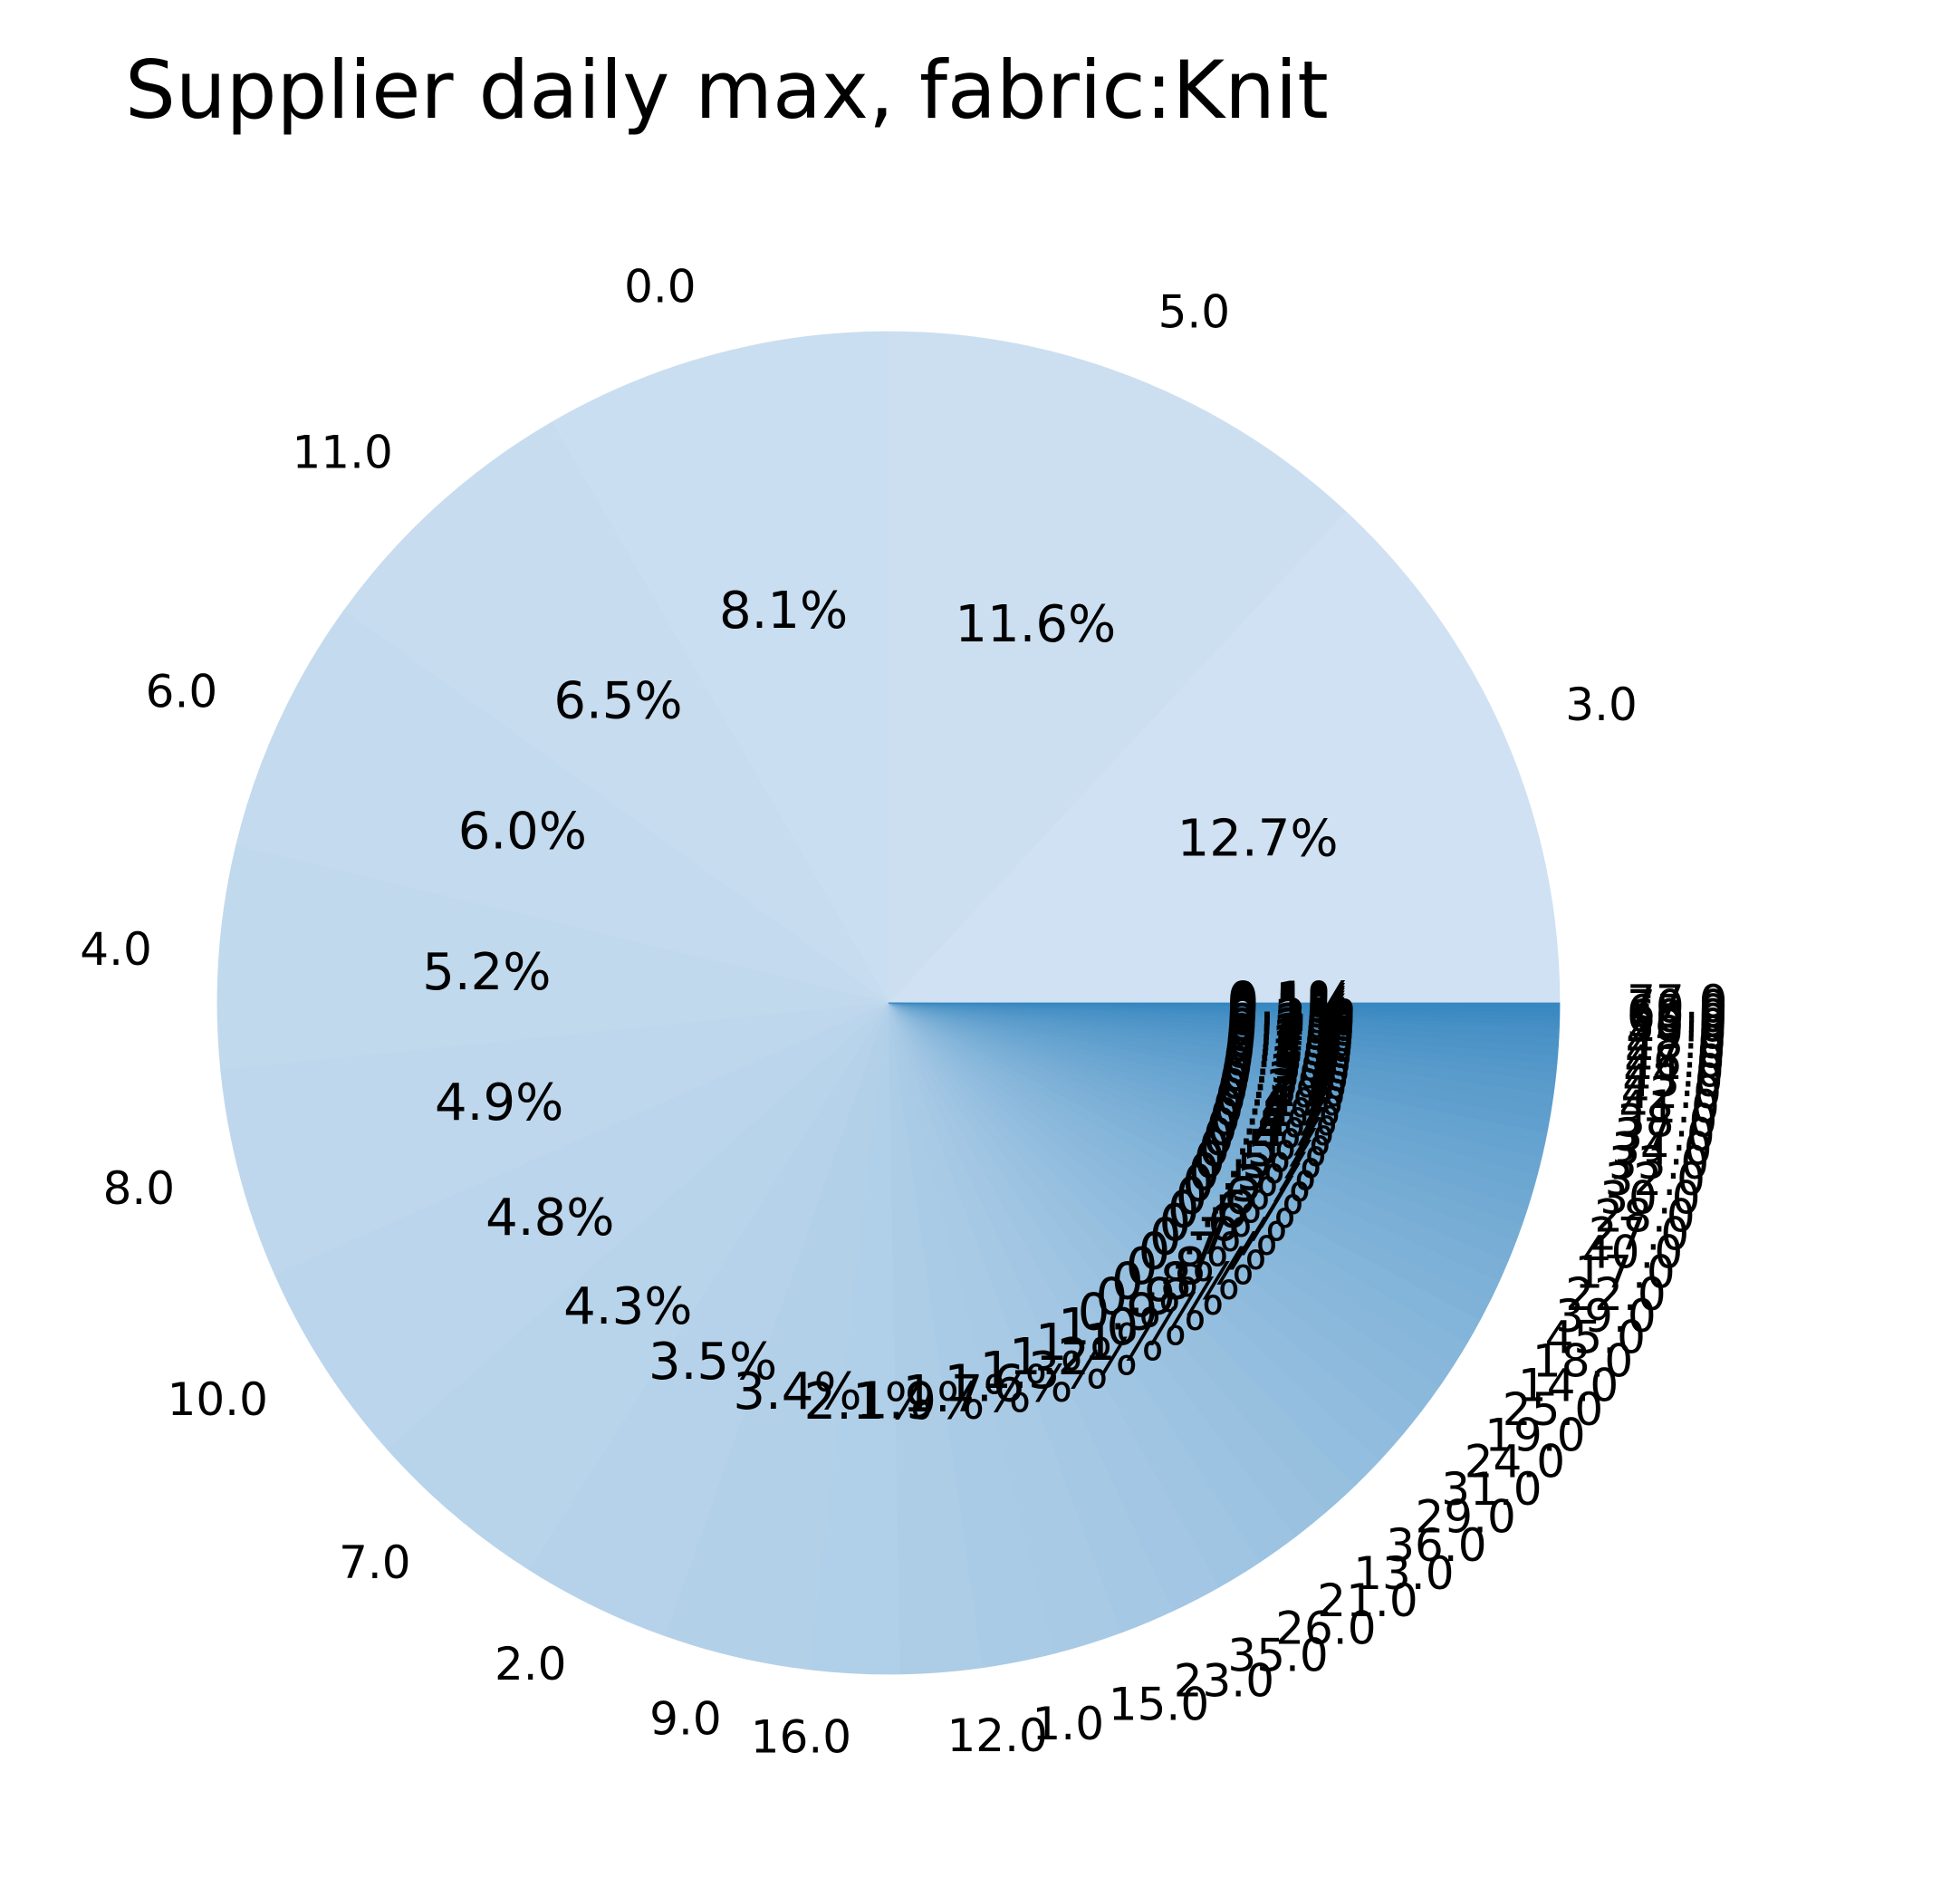 This screenshot has height=1878, width=1960. I want to click on slice-category-label: 10.0, so click(218, 1399).